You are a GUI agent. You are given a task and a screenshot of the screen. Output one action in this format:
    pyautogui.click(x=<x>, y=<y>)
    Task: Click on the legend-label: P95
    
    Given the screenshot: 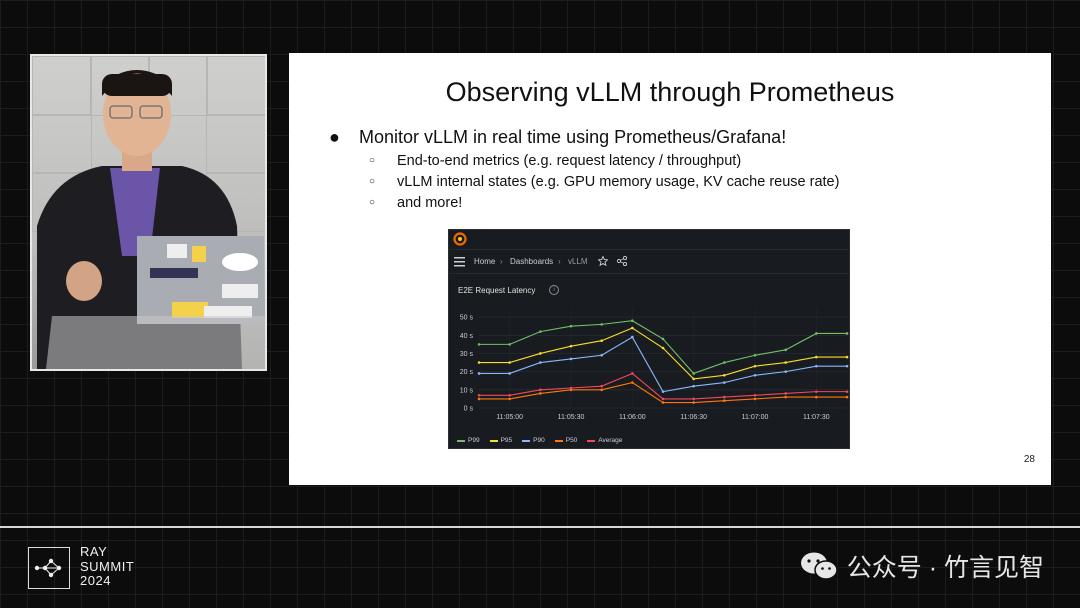 What is the action you would take?
    pyautogui.click(x=506, y=440)
    